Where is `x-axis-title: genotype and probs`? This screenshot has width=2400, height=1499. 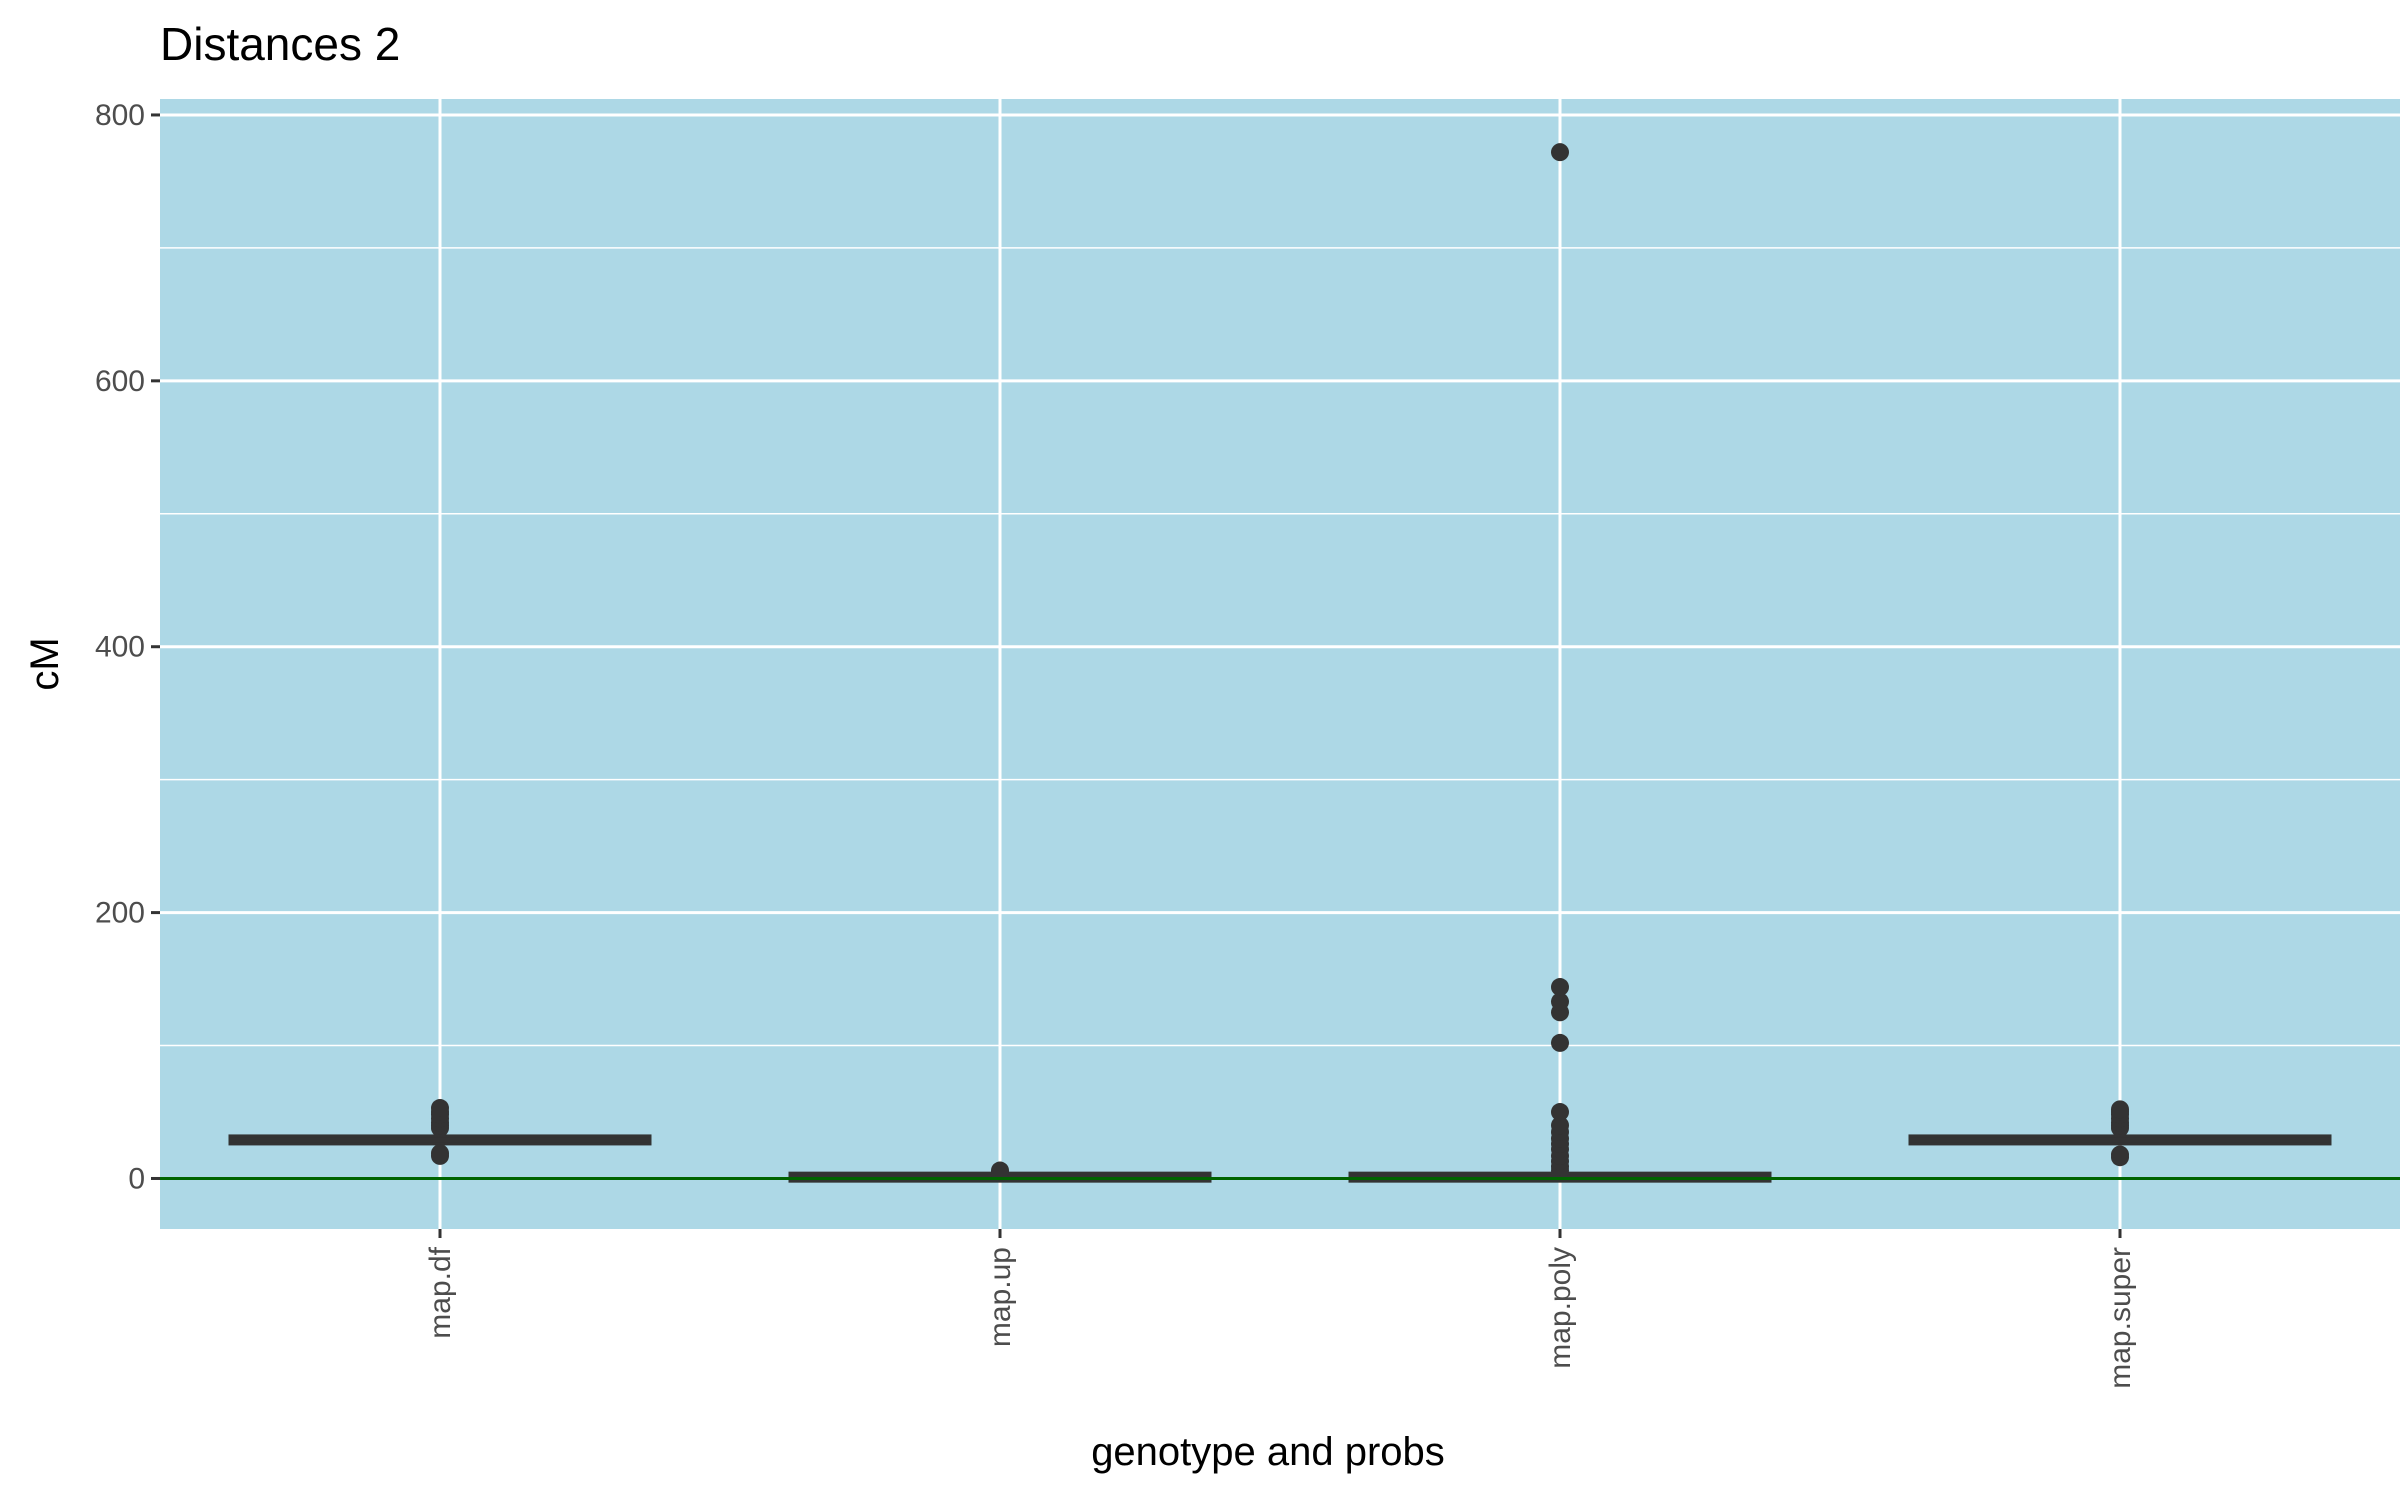
x-axis-title: genotype and probs is located at coordinates (1268, 1452).